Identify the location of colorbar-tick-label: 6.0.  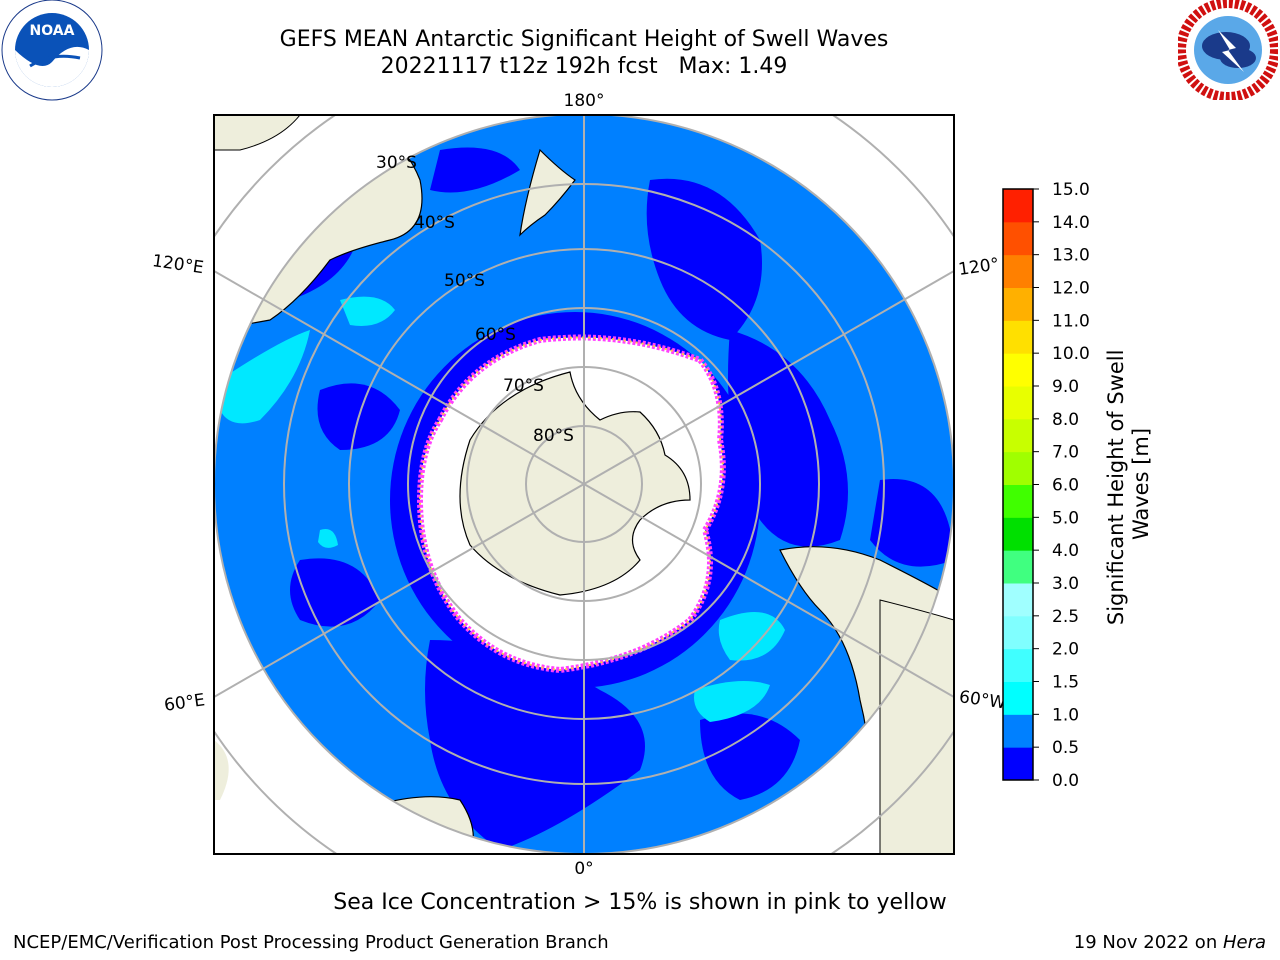
(1065, 486).